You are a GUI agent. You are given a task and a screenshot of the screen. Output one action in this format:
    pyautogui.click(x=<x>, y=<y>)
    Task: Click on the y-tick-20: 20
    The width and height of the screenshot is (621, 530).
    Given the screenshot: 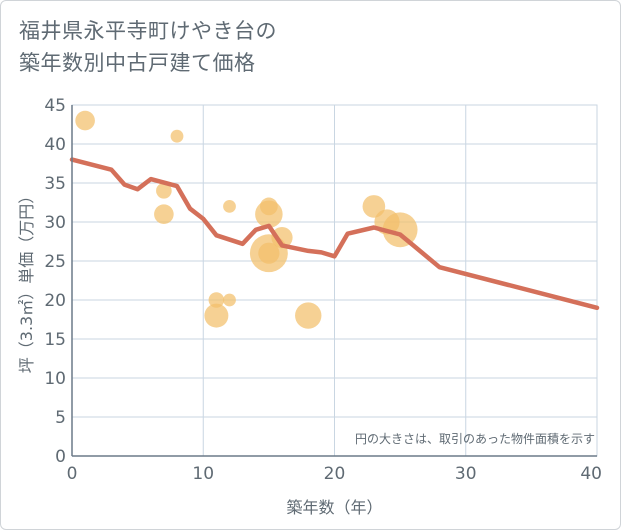 What is the action you would take?
    pyautogui.click(x=55, y=301)
    